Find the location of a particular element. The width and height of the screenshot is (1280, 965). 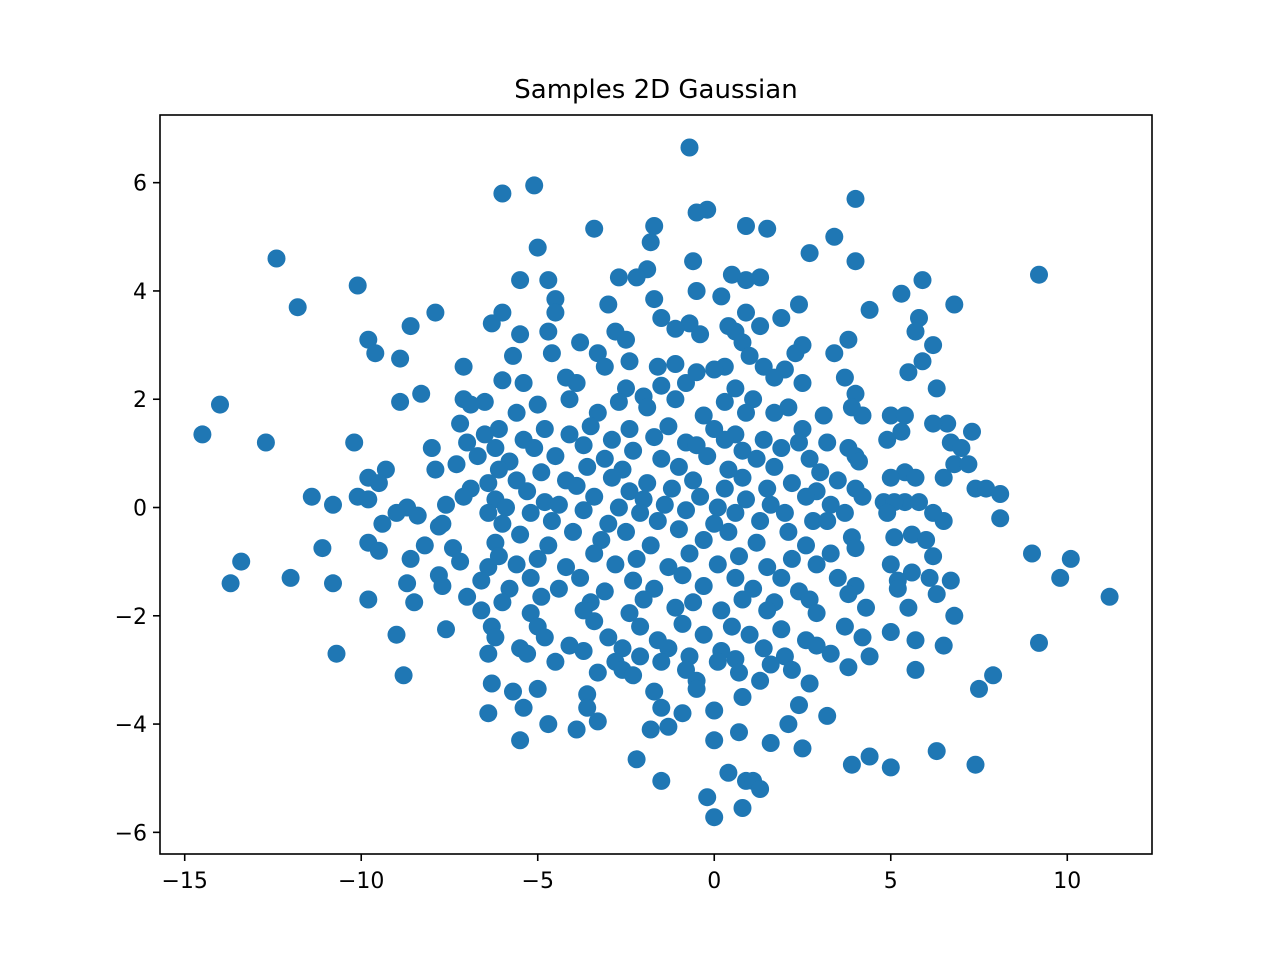

x-tick-label: 0 is located at coordinates (714, 881).